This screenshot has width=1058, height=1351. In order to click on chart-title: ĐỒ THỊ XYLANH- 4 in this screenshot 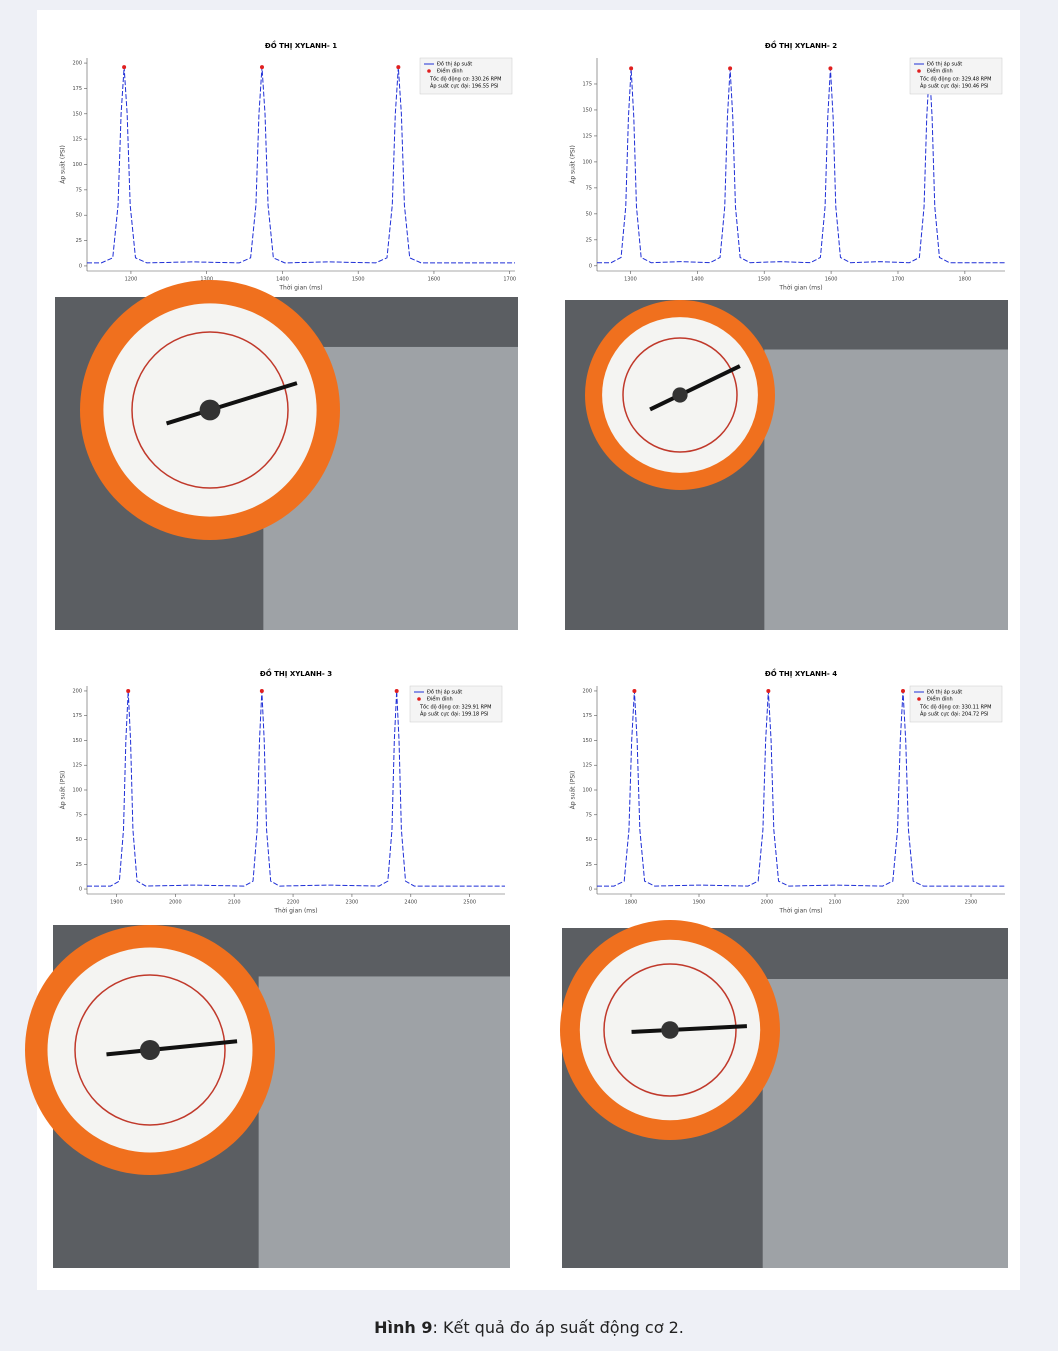, I will do `click(801, 673)`.